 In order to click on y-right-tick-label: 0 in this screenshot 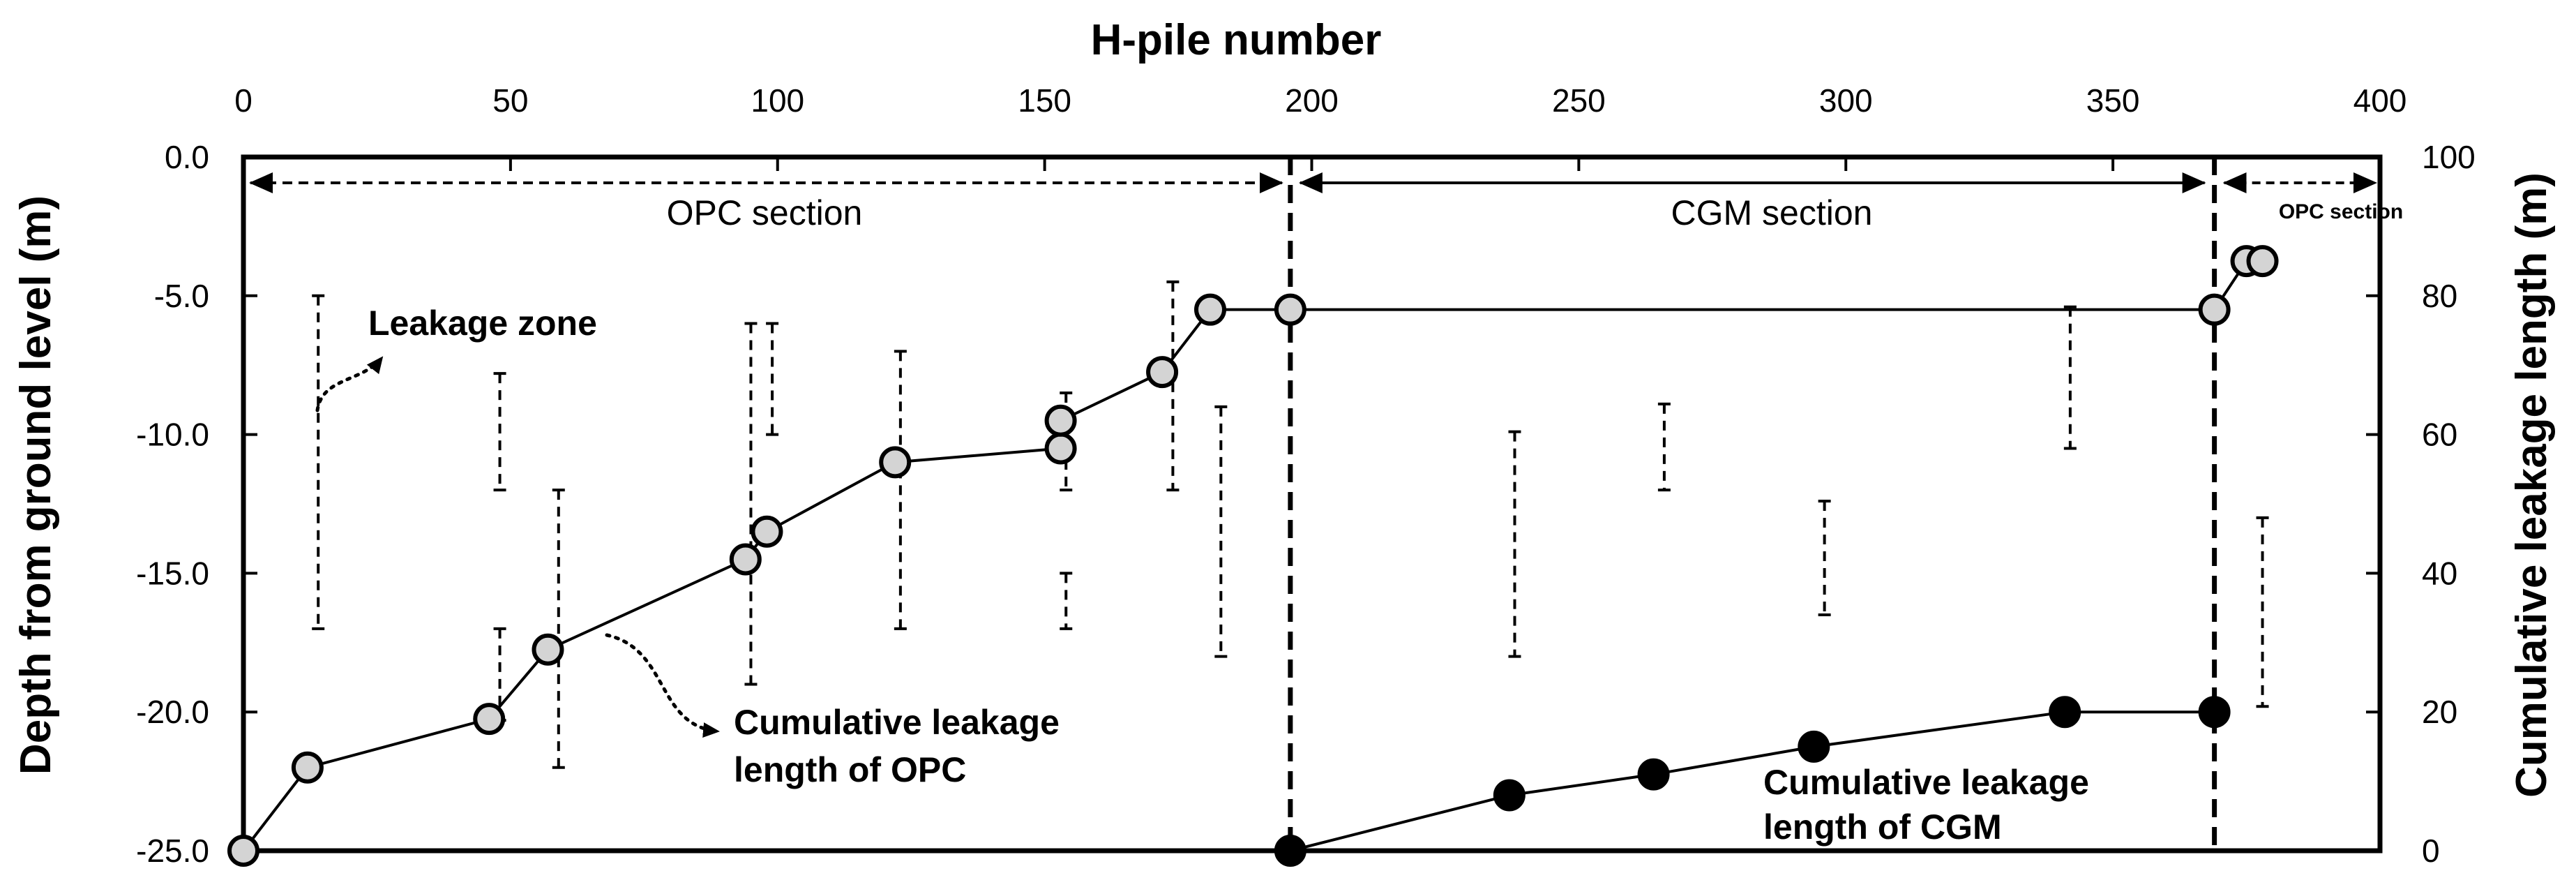, I will do `click(2431, 851)`.